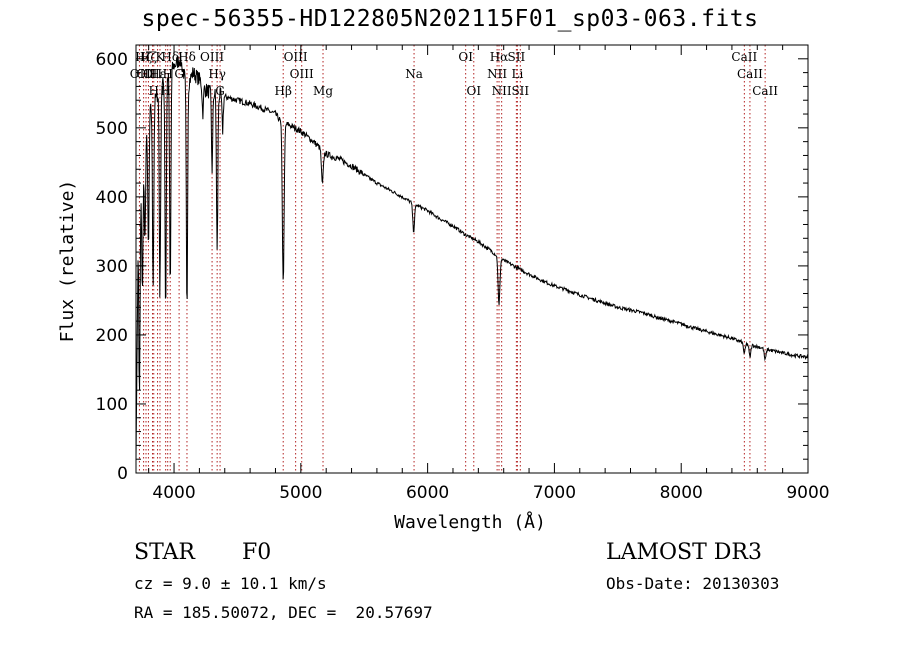 The image size is (900, 649). Describe the element at coordinates (112, 336) in the screenshot. I see `y-tick-label: 200` at that location.